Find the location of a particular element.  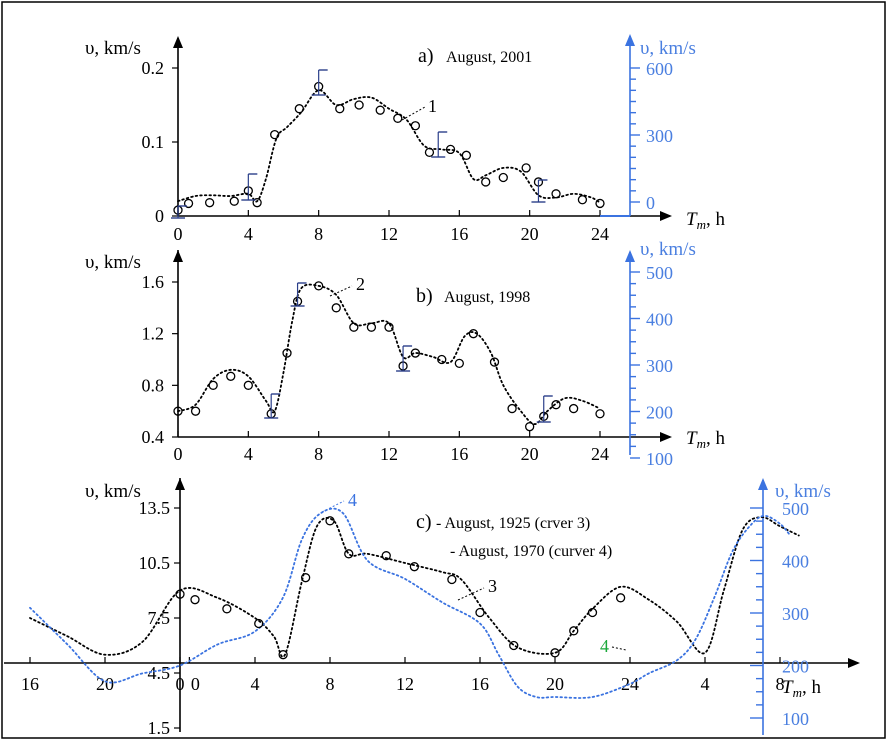

panel-a-xtick-label-5: 20 is located at coordinates (530, 234).